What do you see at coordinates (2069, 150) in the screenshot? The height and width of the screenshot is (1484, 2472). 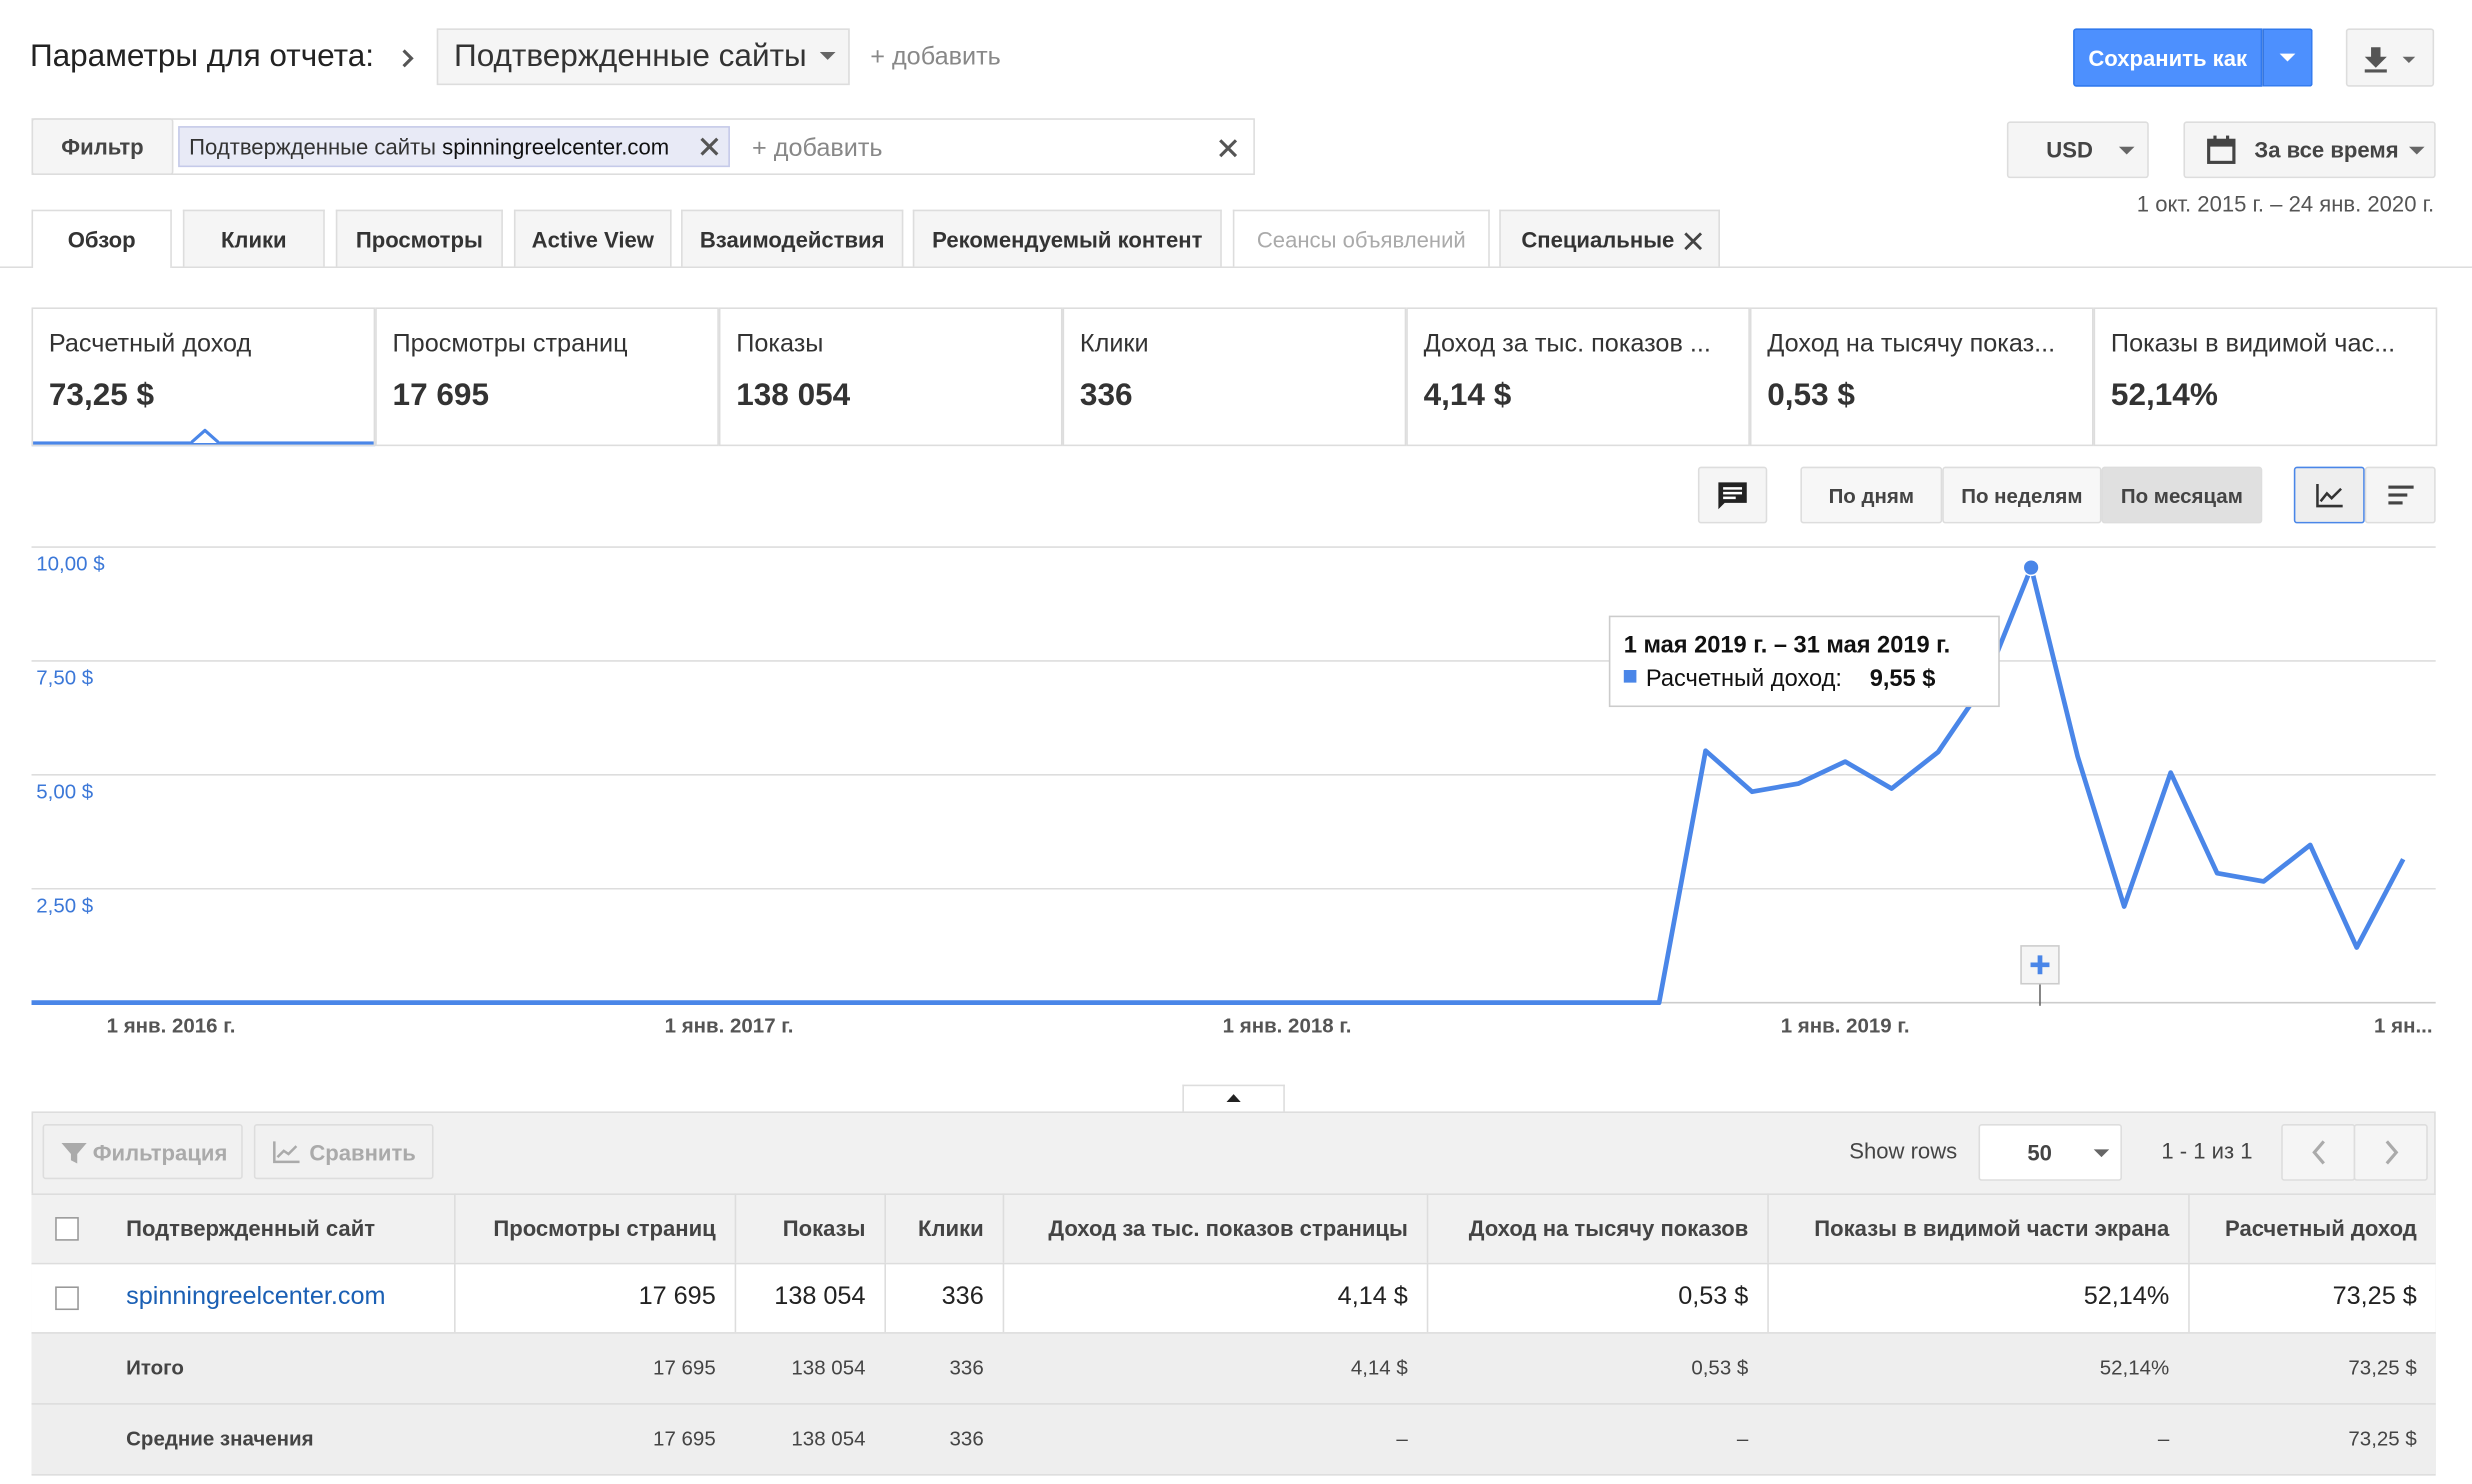 I see `currency-label: USD` at bounding box center [2069, 150].